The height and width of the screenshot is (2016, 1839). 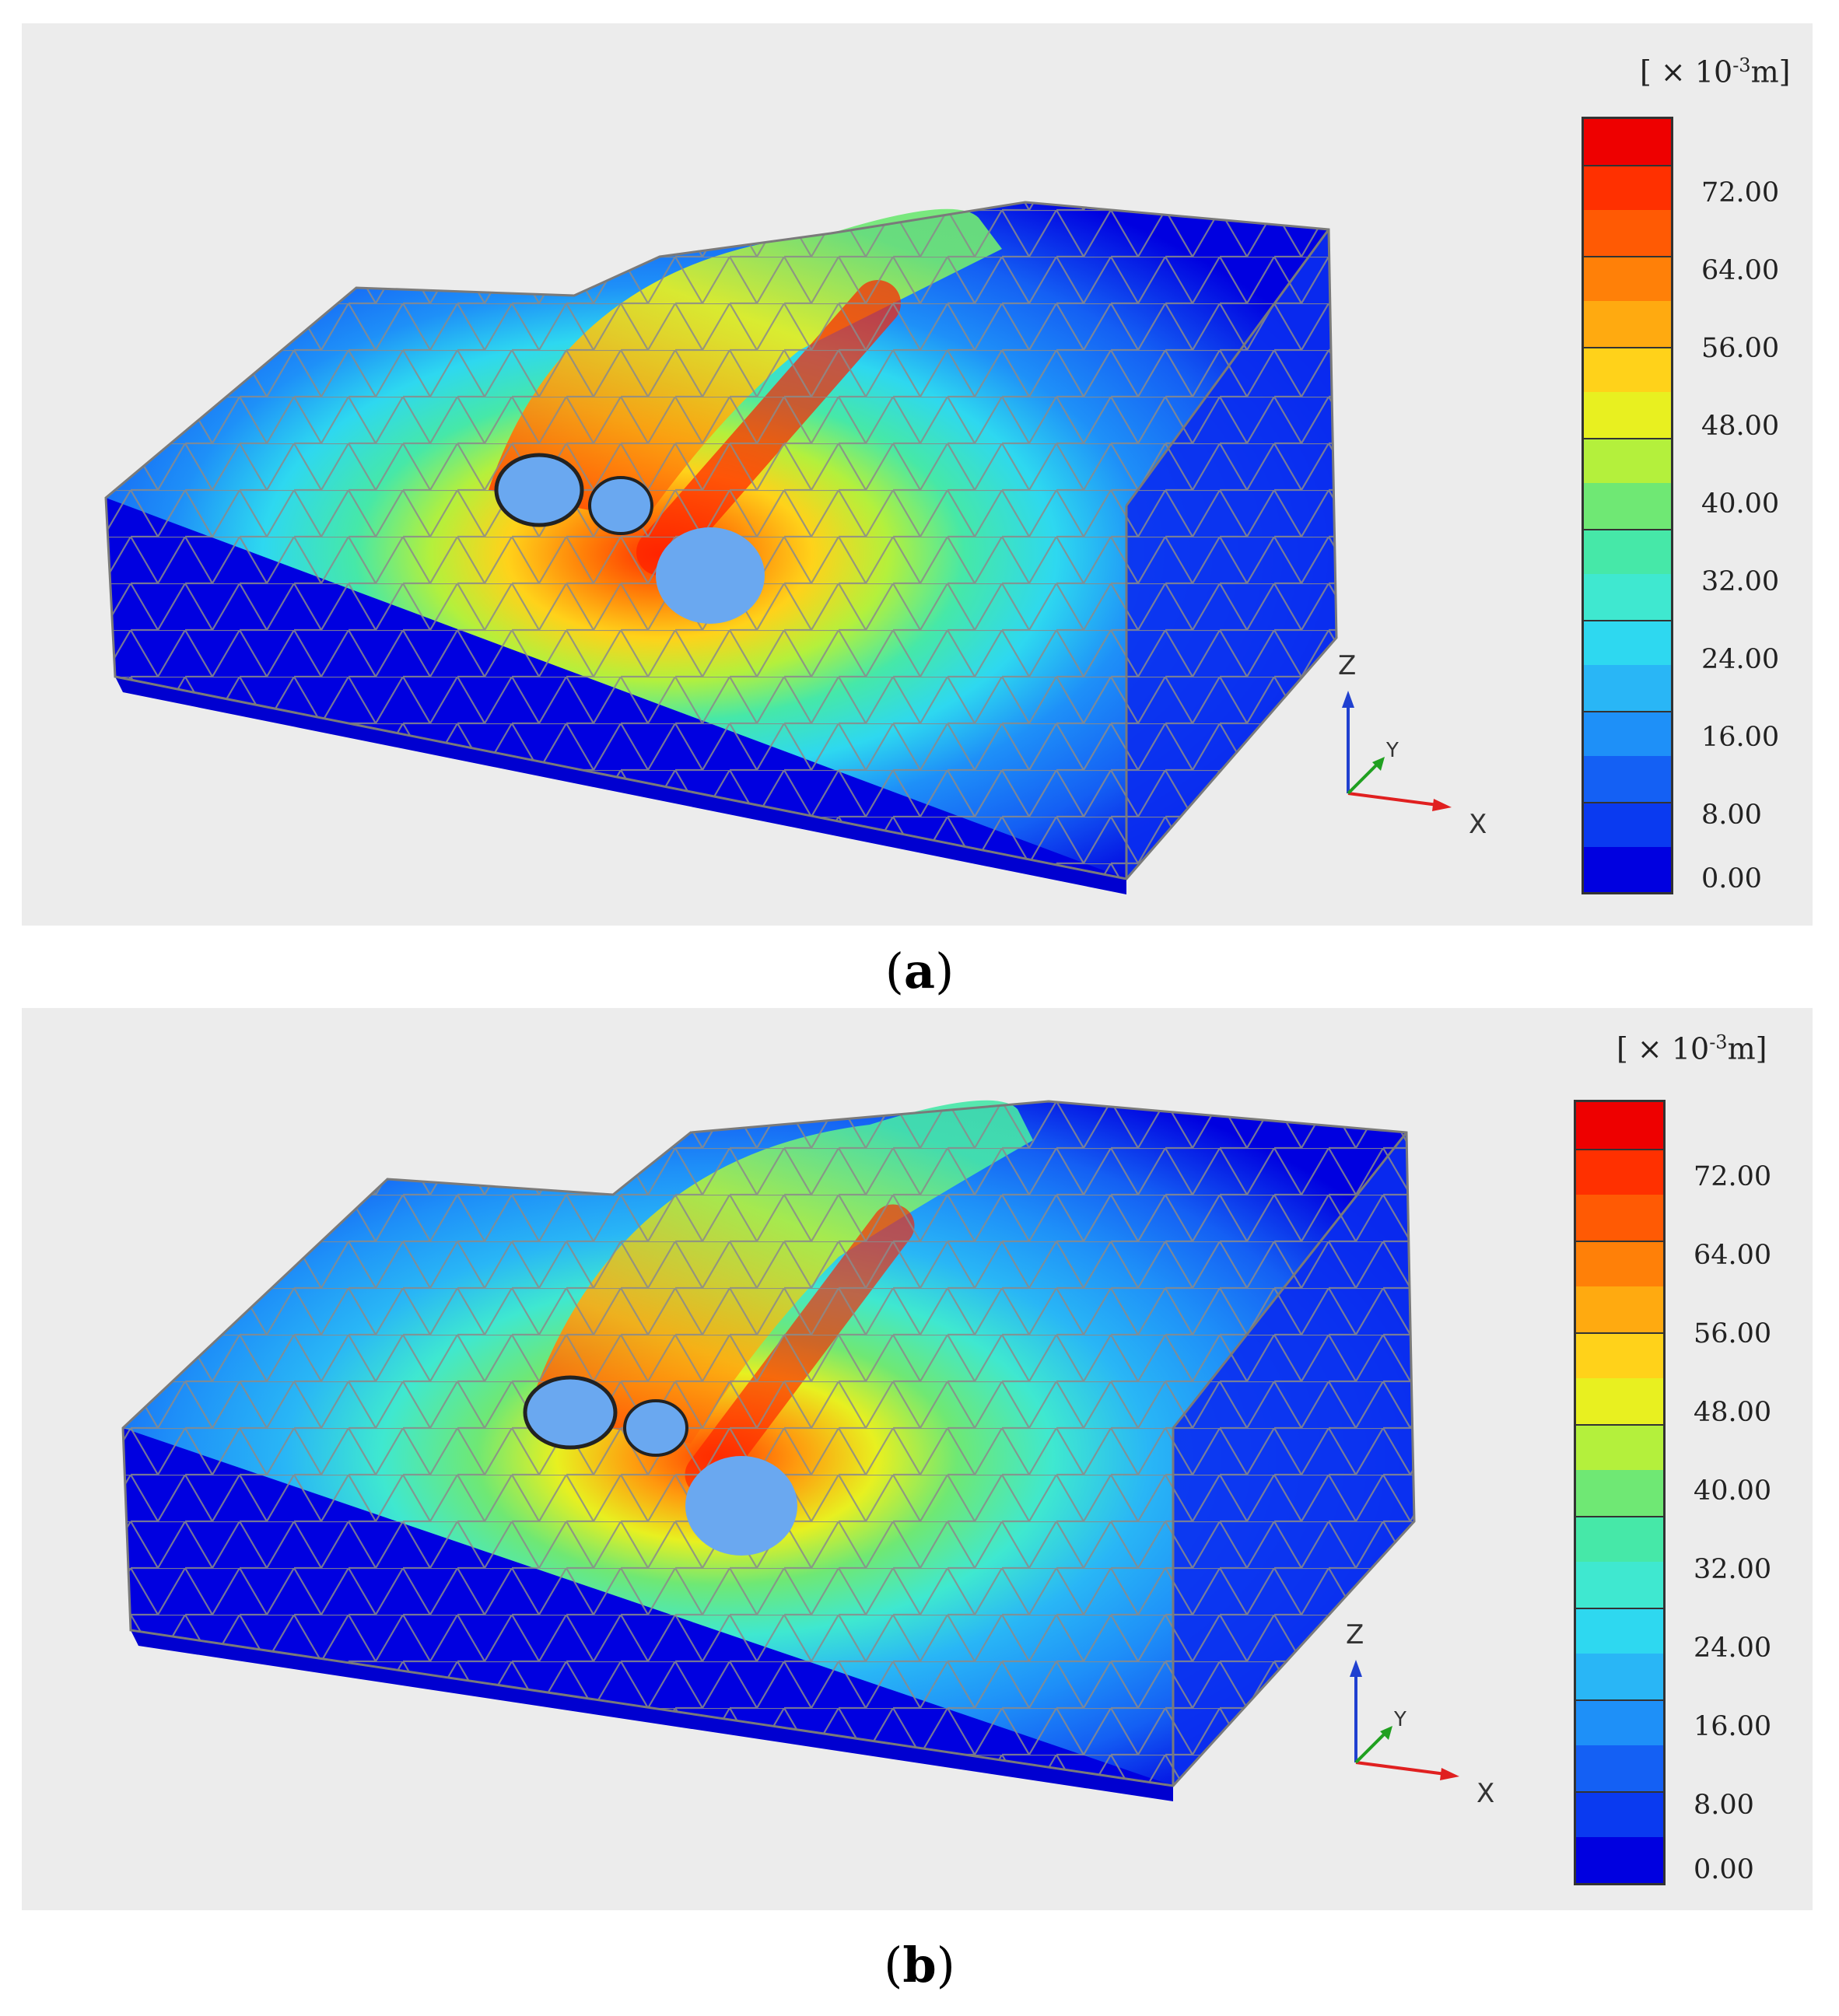 I want to click on caption-a: (a), so click(x=919, y=971).